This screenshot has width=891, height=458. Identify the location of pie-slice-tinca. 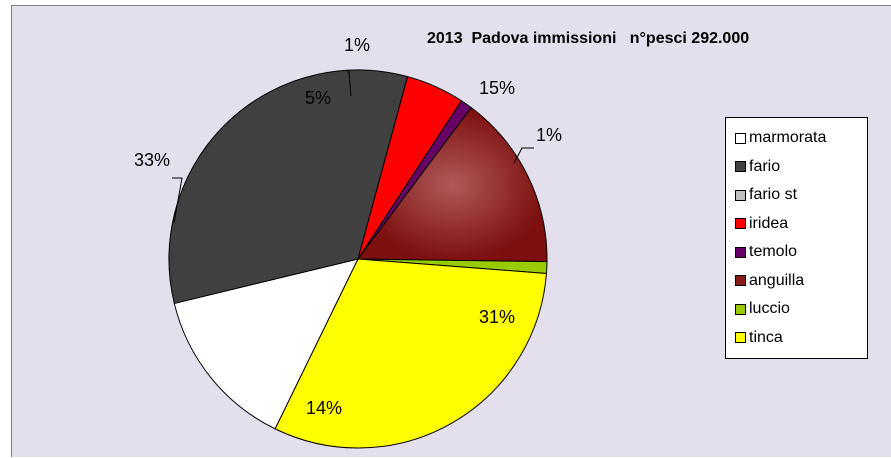
(410, 353).